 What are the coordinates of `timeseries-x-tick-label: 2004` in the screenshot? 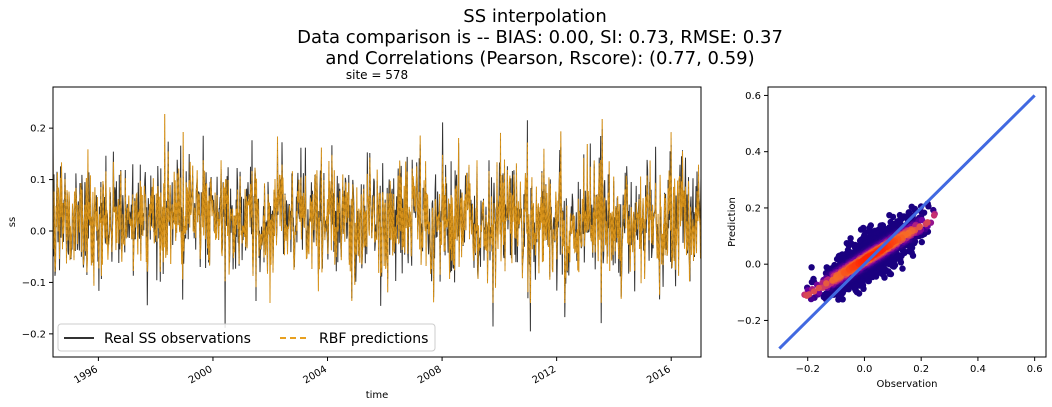 It's located at (315, 375).